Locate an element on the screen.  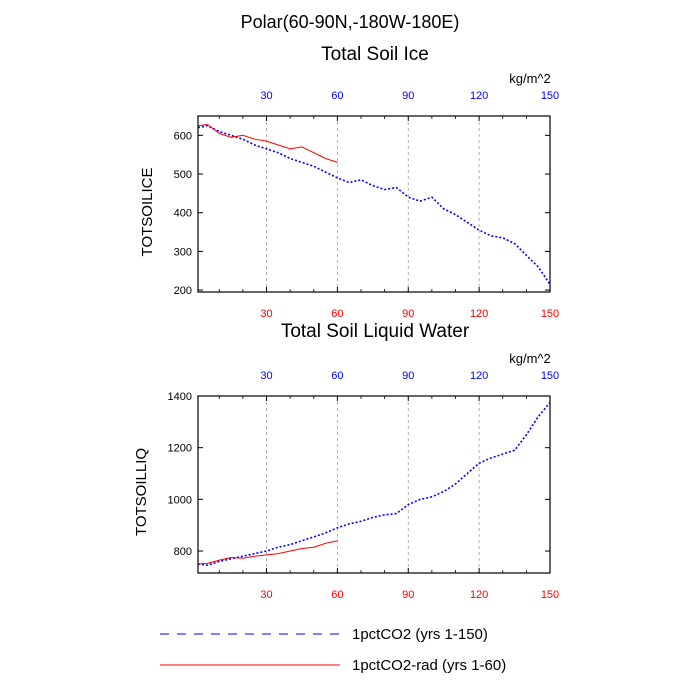
y-tick-label: 500 is located at coordinates (183, 175).